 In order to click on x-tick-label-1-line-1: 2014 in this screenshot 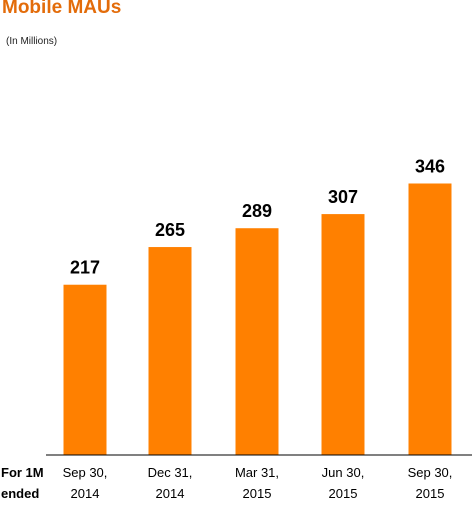, I will do `click(170, 493)`.